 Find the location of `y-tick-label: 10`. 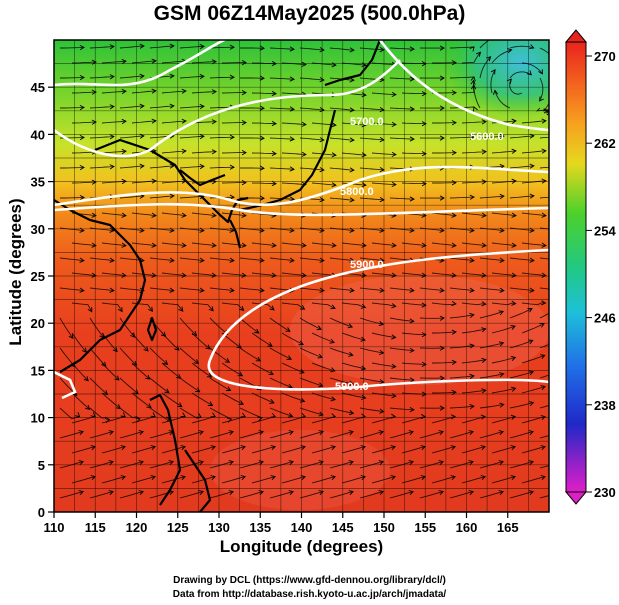

y-tick-label: 10 is located at coordinates (38, 418).